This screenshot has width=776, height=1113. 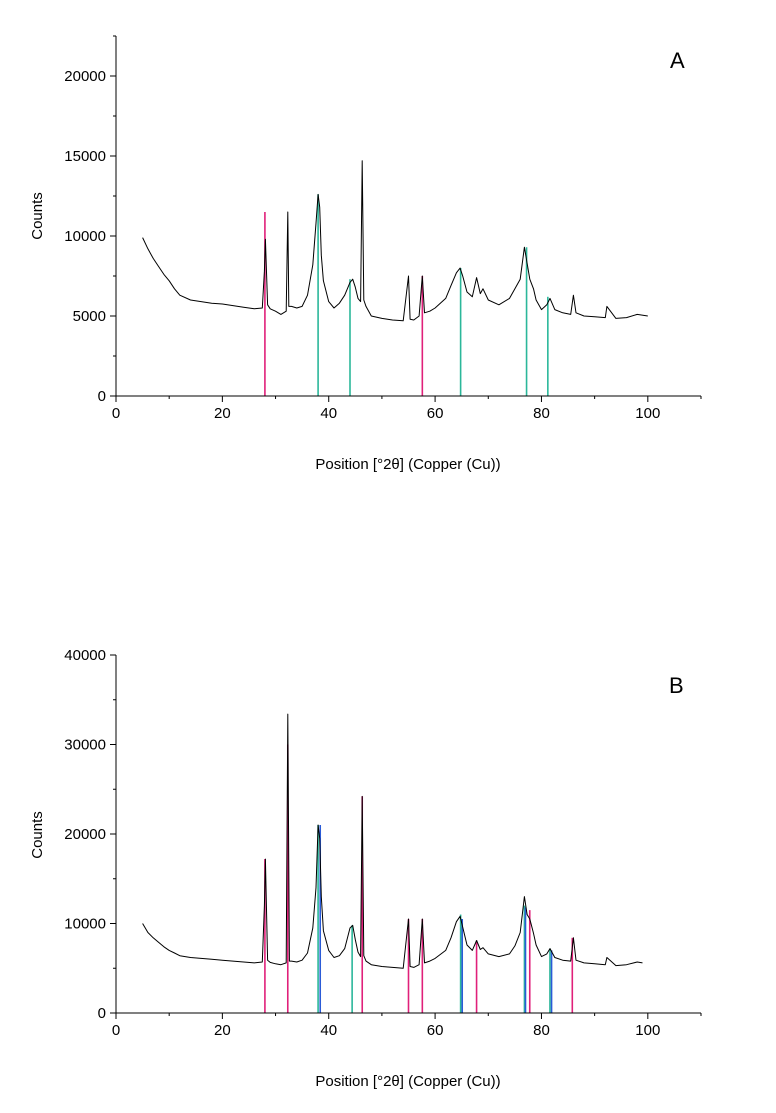 What do you see at coordinates (676, 685) in the screenshot?
I see `panel-label-b: B` at bounding box center [676, 685].